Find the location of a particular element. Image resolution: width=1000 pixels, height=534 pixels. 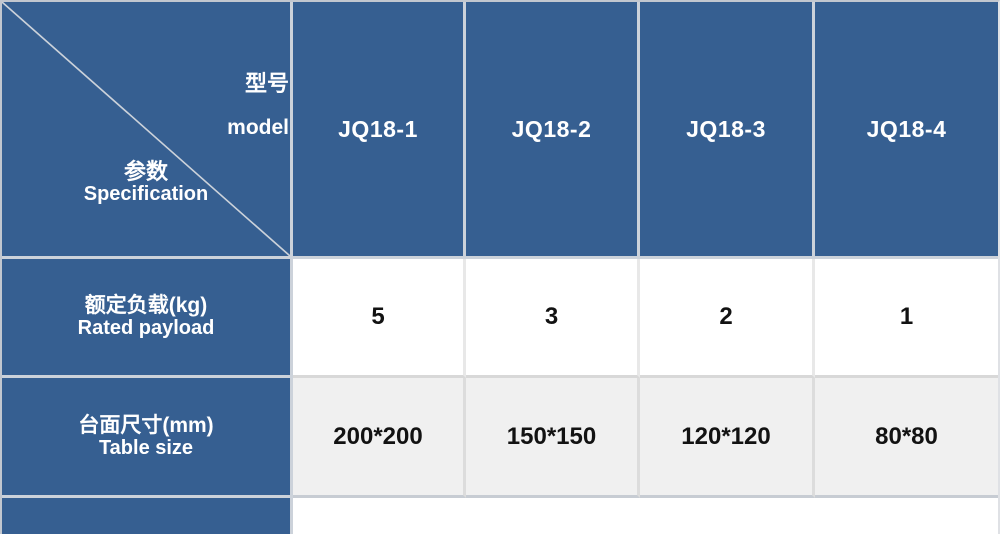

table-cell: 3 is located at coordinates (553, 318).